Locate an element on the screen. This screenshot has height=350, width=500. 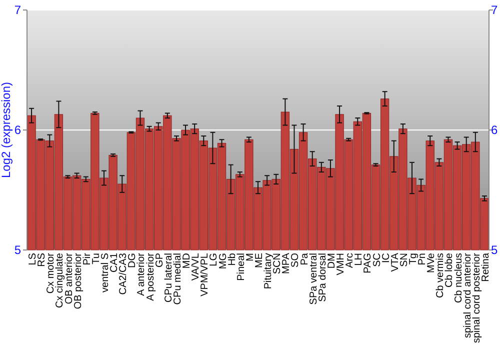
x-tick-label: GP is located at coordinates (160, 260).